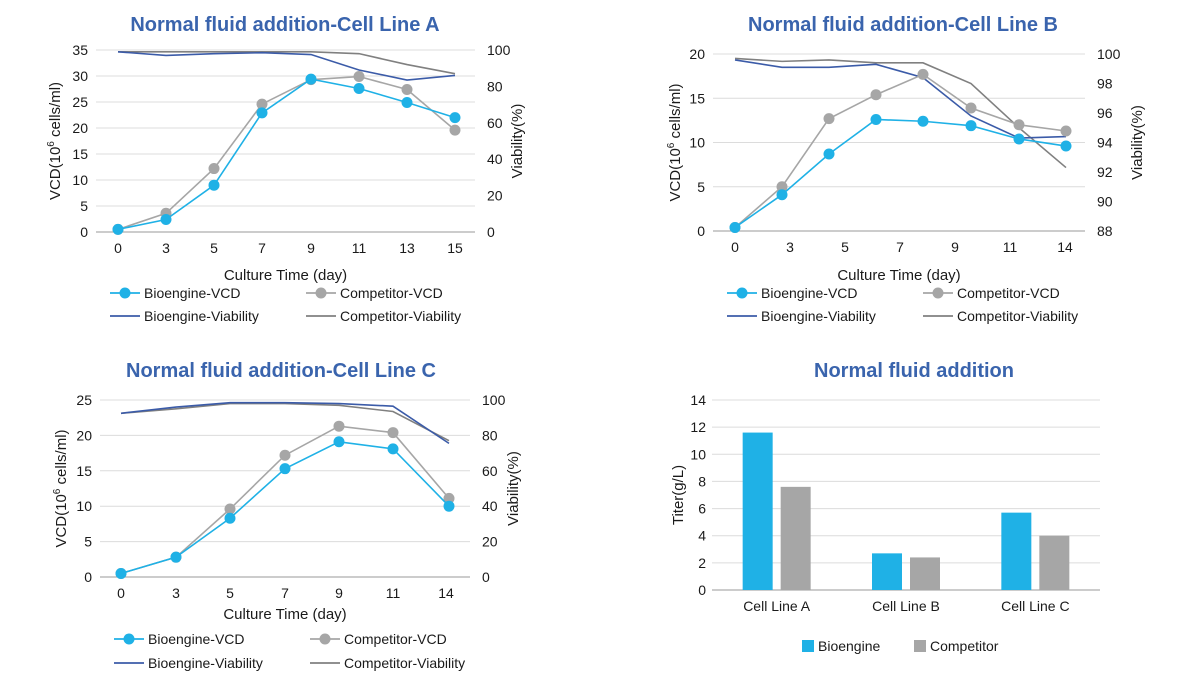 The image size is (1200, 694). What do you see at coordinates (285, 422) in the screenshot?
I see `chart-c-competitor-viability-line` at bounding box center [285, 422].